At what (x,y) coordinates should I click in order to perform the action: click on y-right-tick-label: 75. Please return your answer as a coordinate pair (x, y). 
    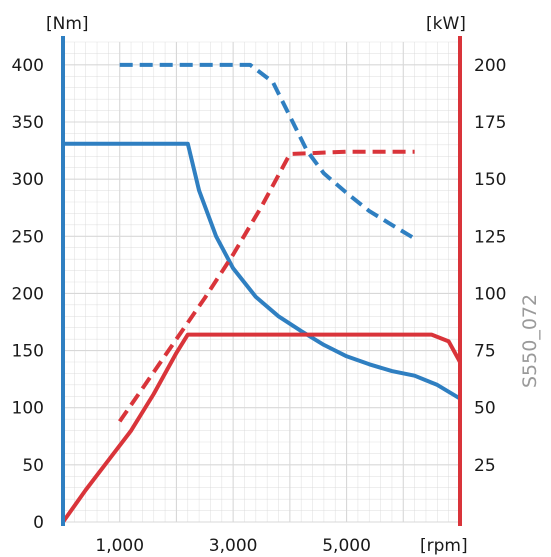
    Looking at the image, I should click on (485, 352).